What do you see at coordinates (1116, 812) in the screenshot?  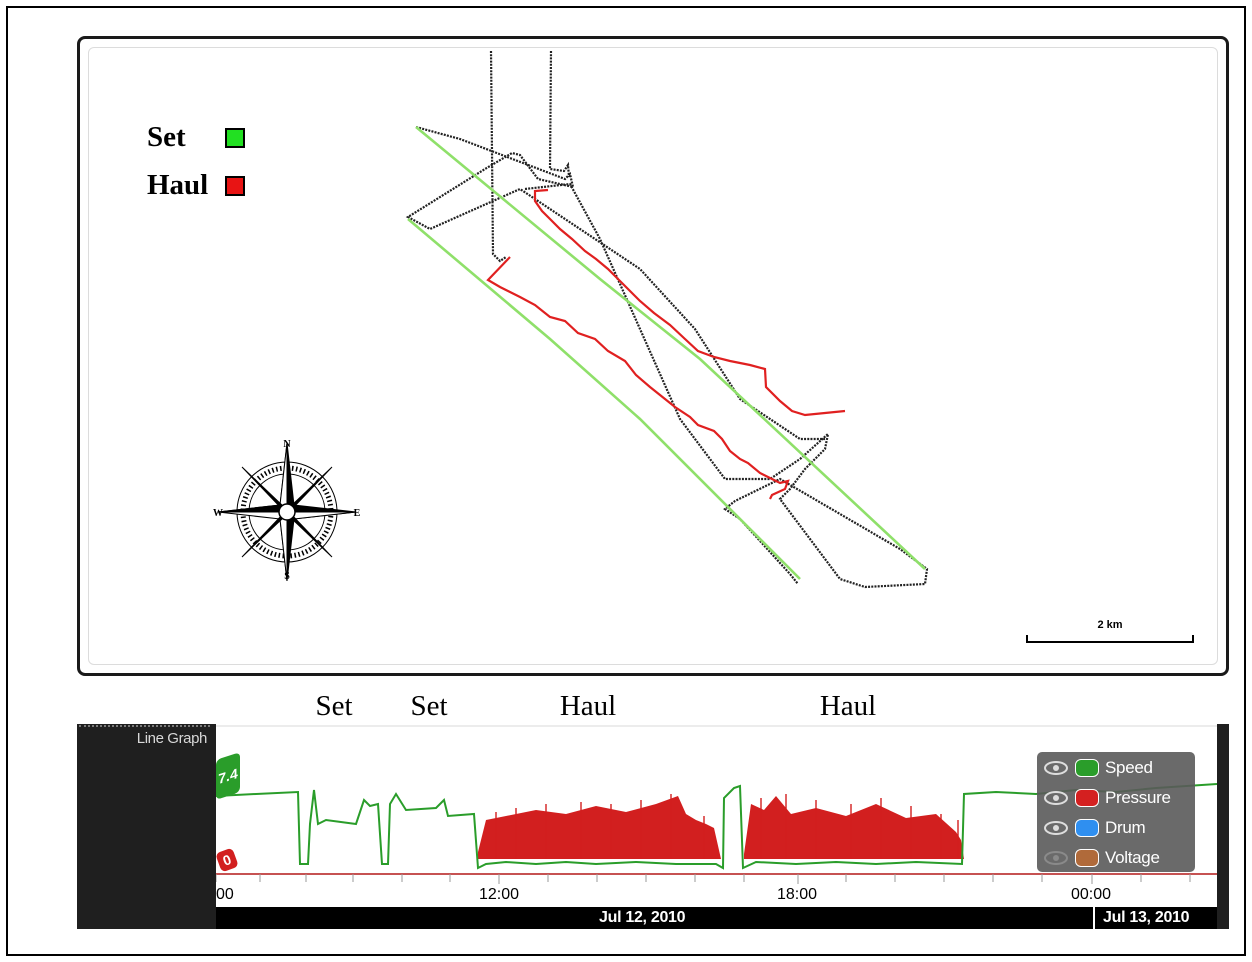 I see `series-legend: Speed Pressure Drum Voltage` at bounding box center [1116, 812].